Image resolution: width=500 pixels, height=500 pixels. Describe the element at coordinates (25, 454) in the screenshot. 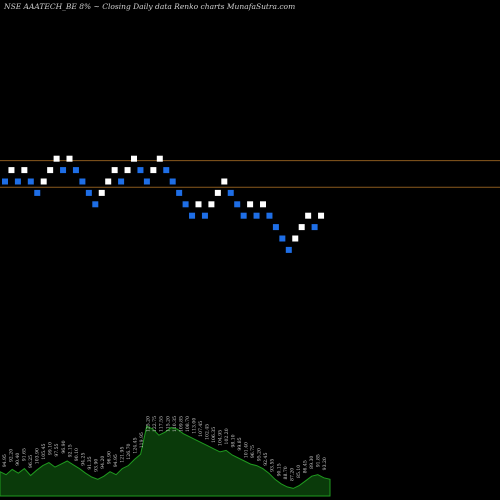

I see `volume-label-4: 91.65` at that location.